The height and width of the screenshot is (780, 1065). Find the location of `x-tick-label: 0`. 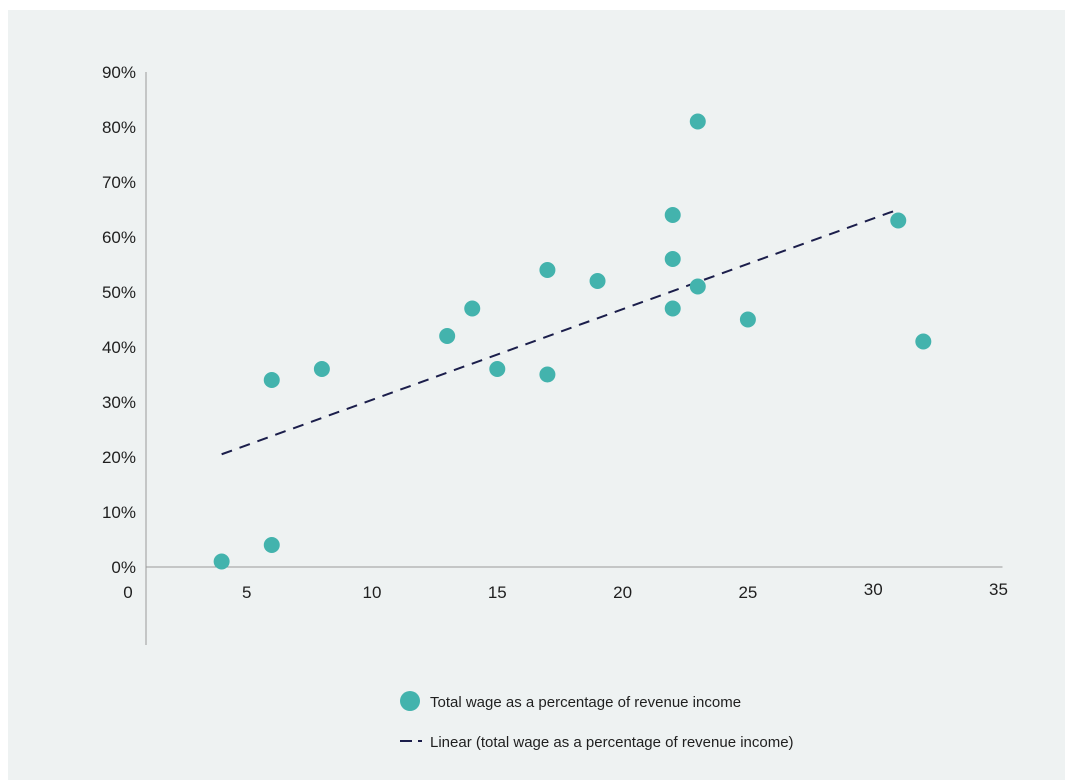

x-tick-label: 0 is located at coordinates (127, 592).